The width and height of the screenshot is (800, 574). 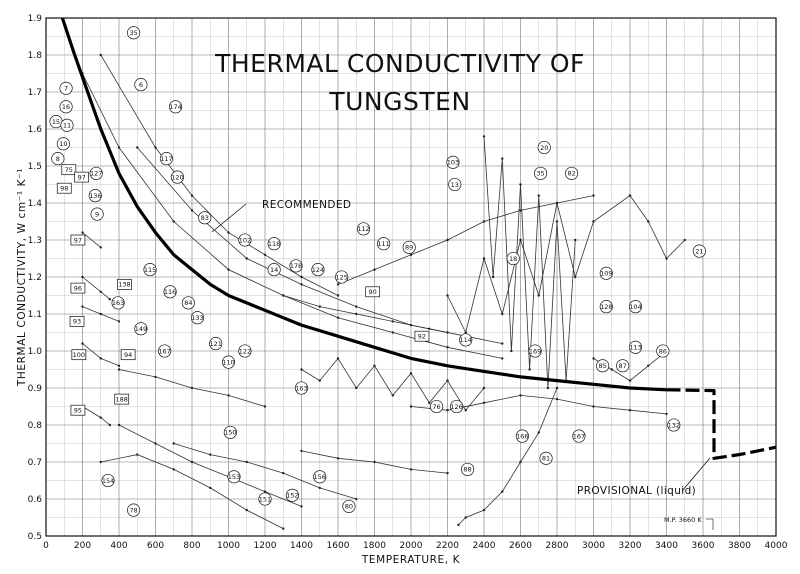 I want to click on curve-label-number: 116, so click(x=170, y=292).